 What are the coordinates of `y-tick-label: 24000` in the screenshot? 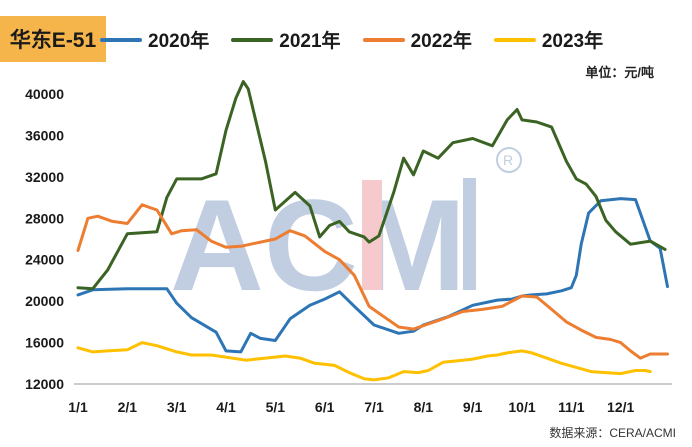 It's located at (44, 260).